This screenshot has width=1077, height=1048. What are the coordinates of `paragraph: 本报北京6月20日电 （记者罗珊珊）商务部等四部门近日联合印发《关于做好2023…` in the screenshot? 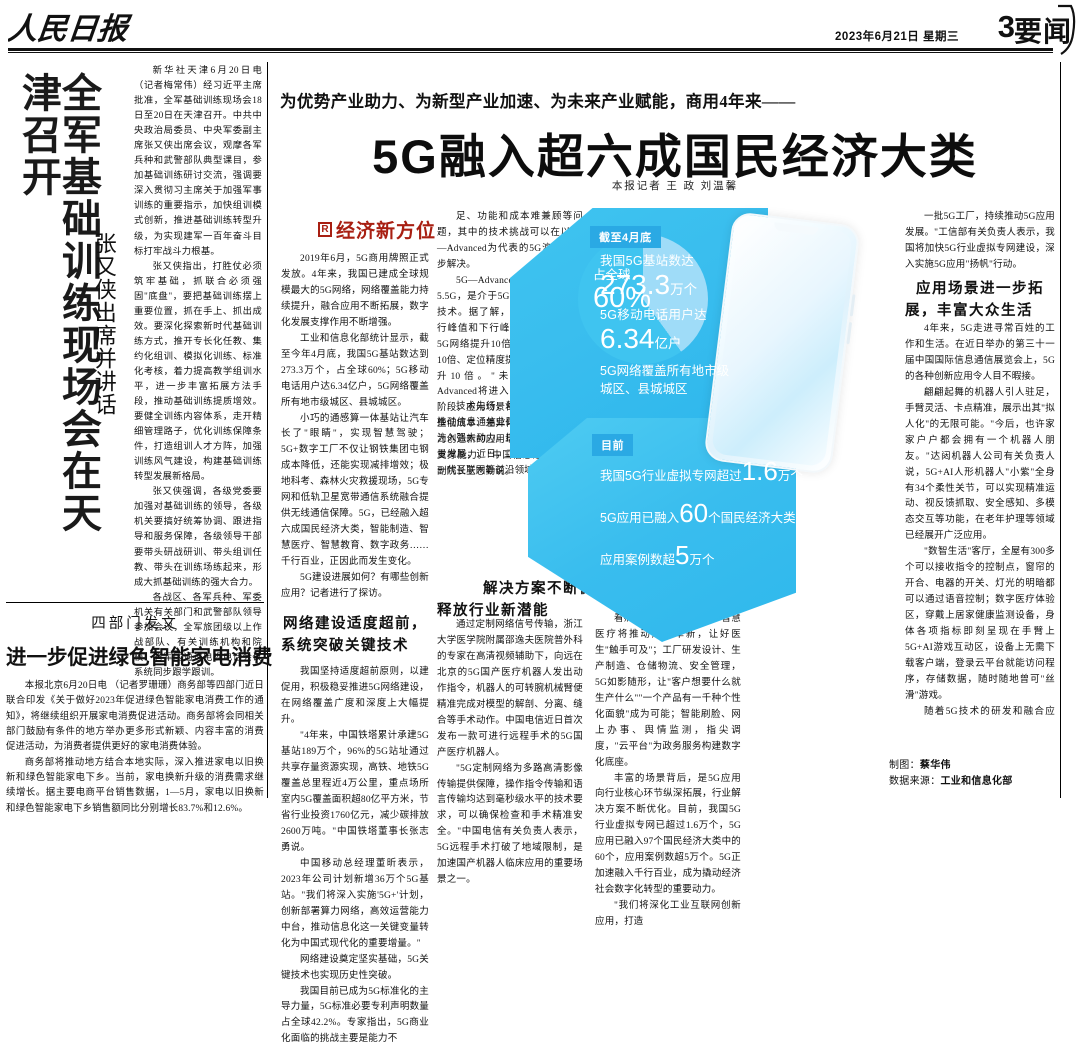 It's located at (135, 717).